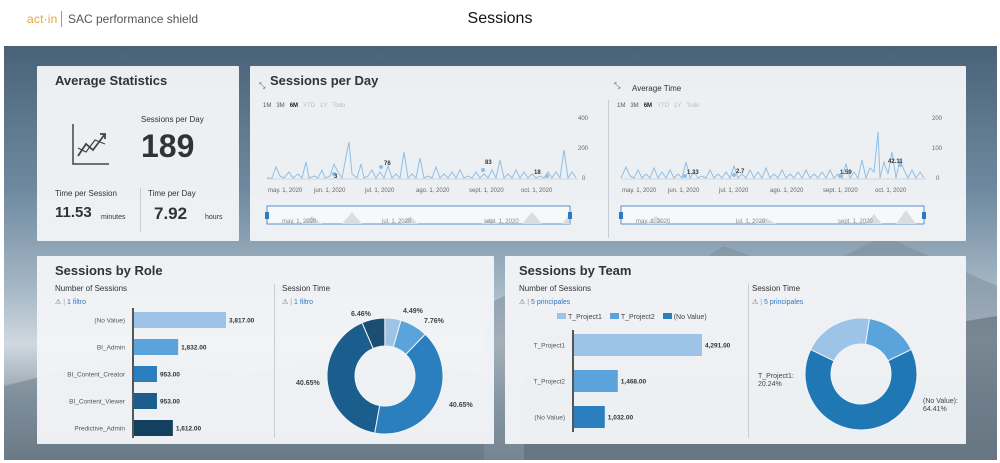 Image resolution: width=1000 pixels, height=463 pixels. What do you see at coordinates (133, 19) in the screenshot?
I see `product-name: SAC performance shield` at bounding box center [133, 19].